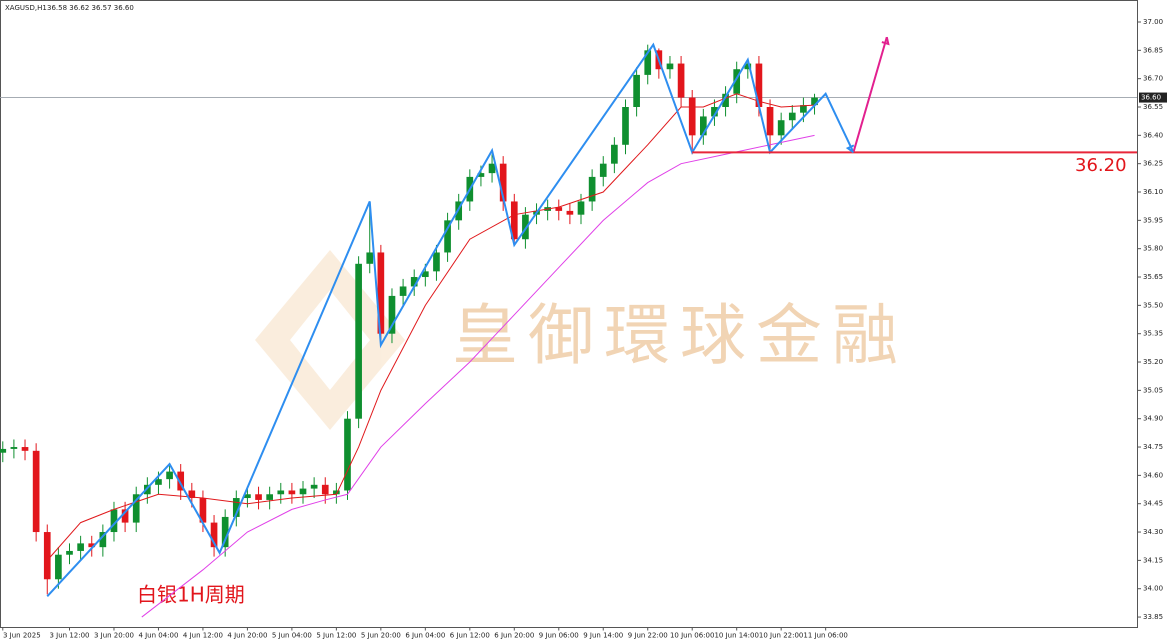 Image resolution: width=1170 pixels, height=643 pixels. What do you see at coordinates (247, 636) in the screenshot?
I see `x-tick-label: 4 Jun 20:00` at bounding box center [247, 636].